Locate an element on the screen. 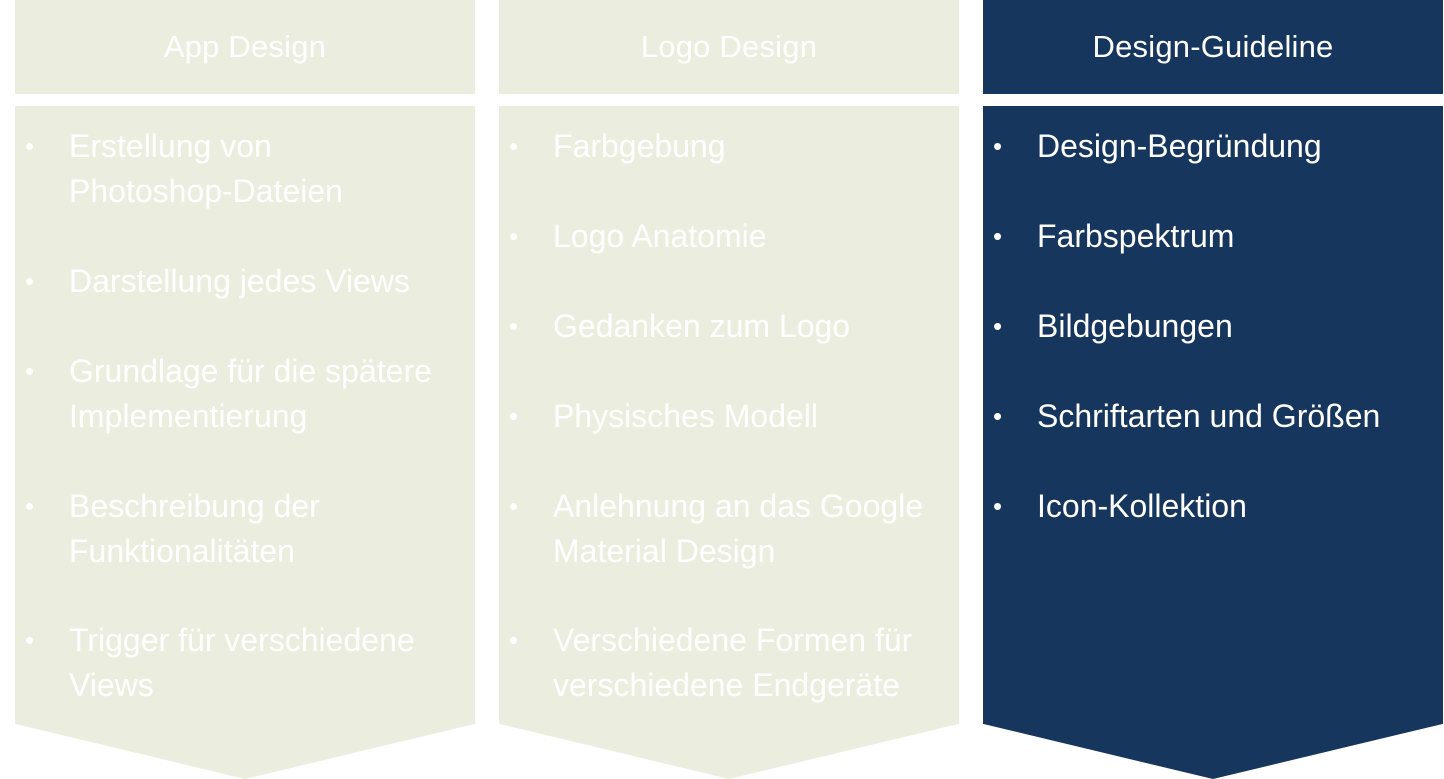 This screenshot has height=779, width=1444. column-header-design-guideline: Design-Guideline is located at coordinates (1213, 47).